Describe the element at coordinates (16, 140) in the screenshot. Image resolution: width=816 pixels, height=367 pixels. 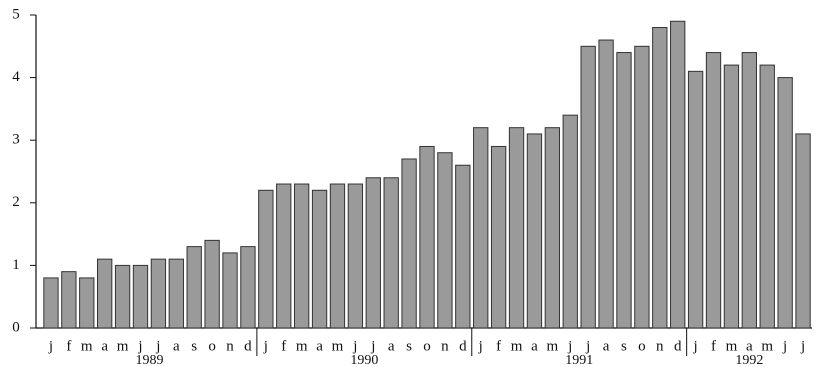
I see `y-tick-label: 3` at that location.